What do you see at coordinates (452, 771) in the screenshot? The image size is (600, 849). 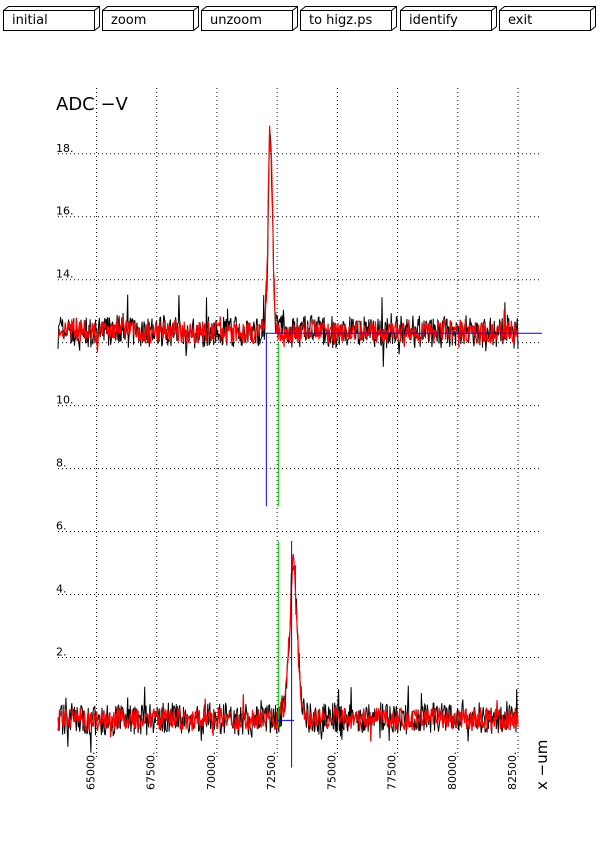 I see `x-tick-label: 80000.` at bounding box center [452, 771].